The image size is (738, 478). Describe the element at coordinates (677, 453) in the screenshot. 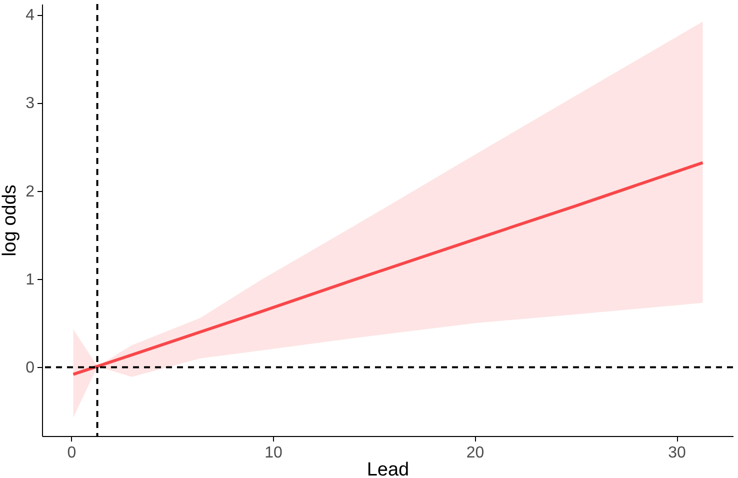

I see `x-tick-label: 30` at that location.